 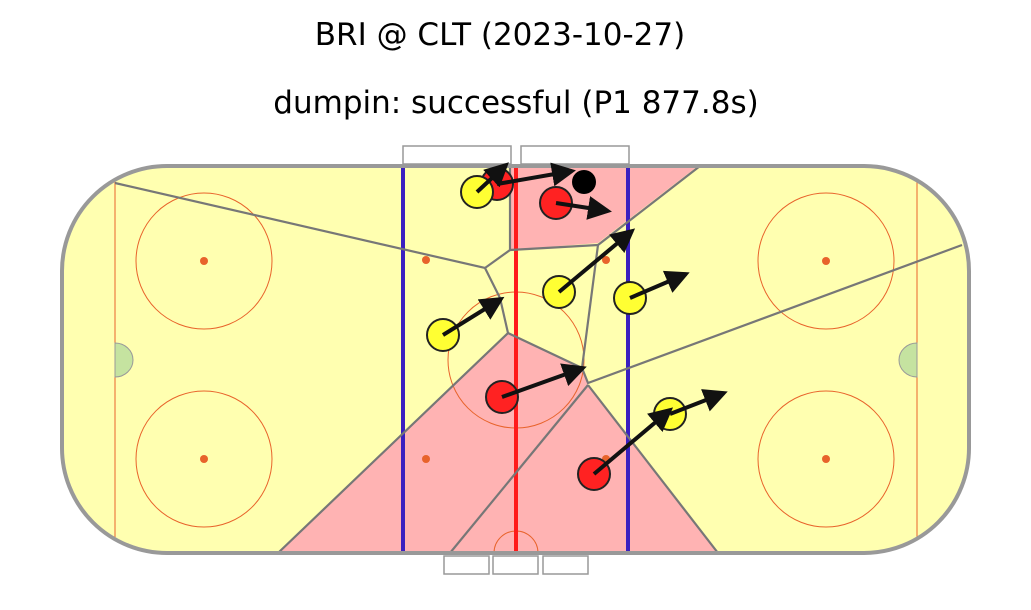 What do you see at coordinates (584, 319) in the screenshot?
I see `velocity-arrows` at bounding box center [584, 319].